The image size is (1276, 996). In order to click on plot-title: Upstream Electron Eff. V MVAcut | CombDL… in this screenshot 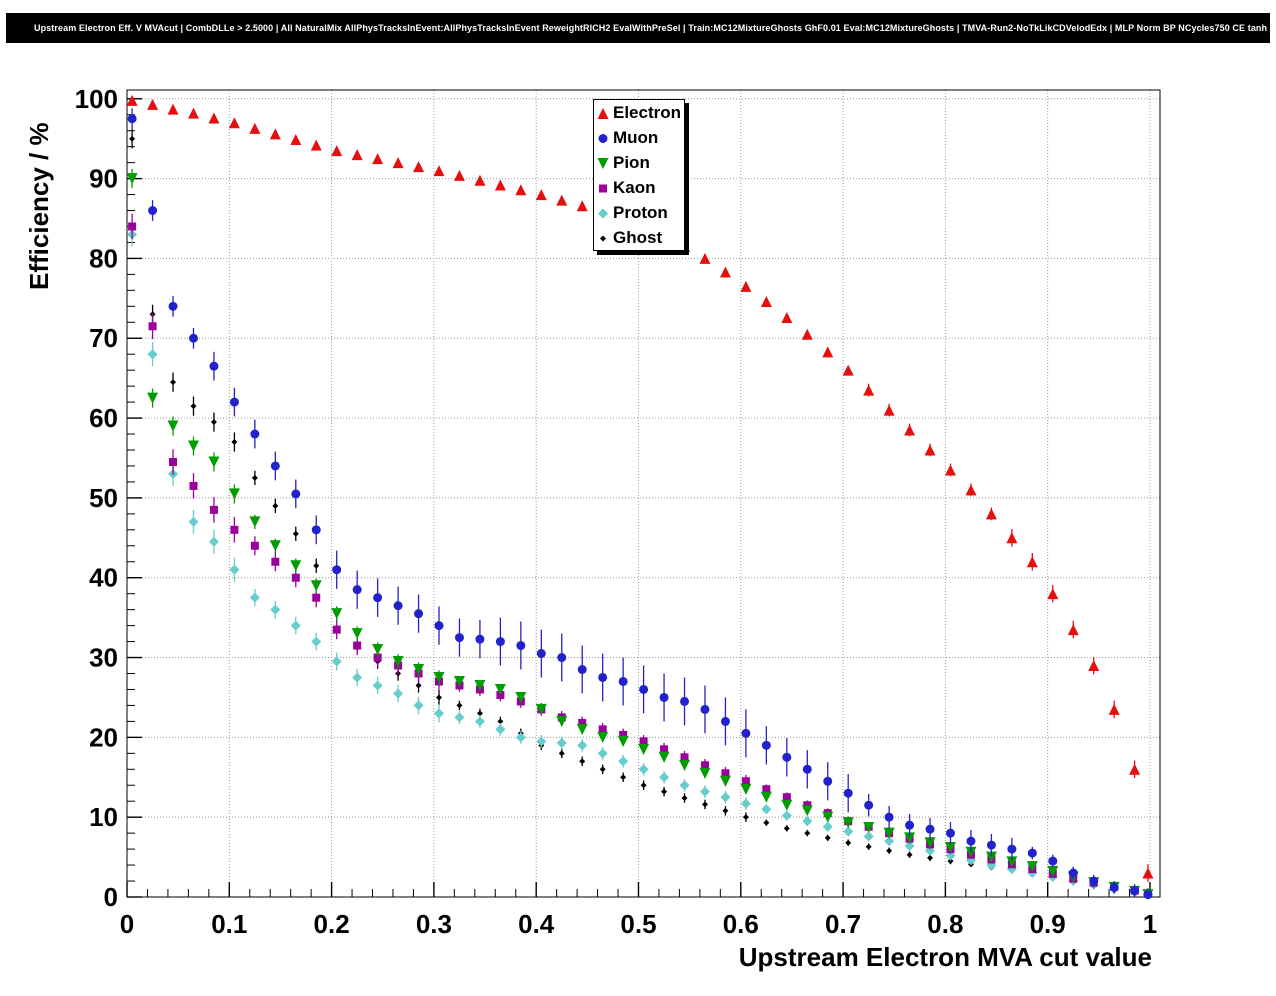, I will do `click(652, 28)`.